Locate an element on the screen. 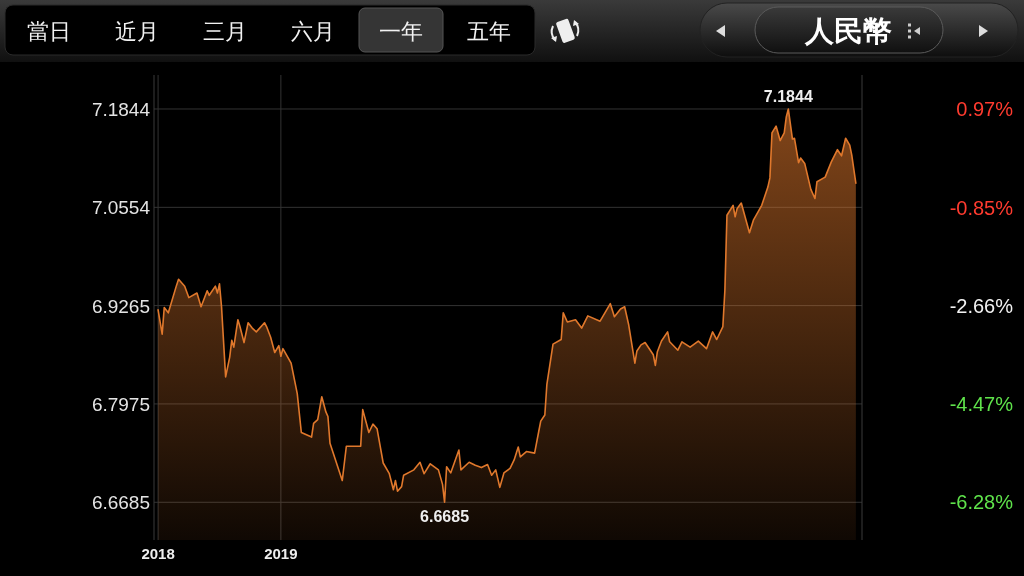 The image size is (1024, 576). x-tick-label: 2018 is located at coordinates (158, 553).